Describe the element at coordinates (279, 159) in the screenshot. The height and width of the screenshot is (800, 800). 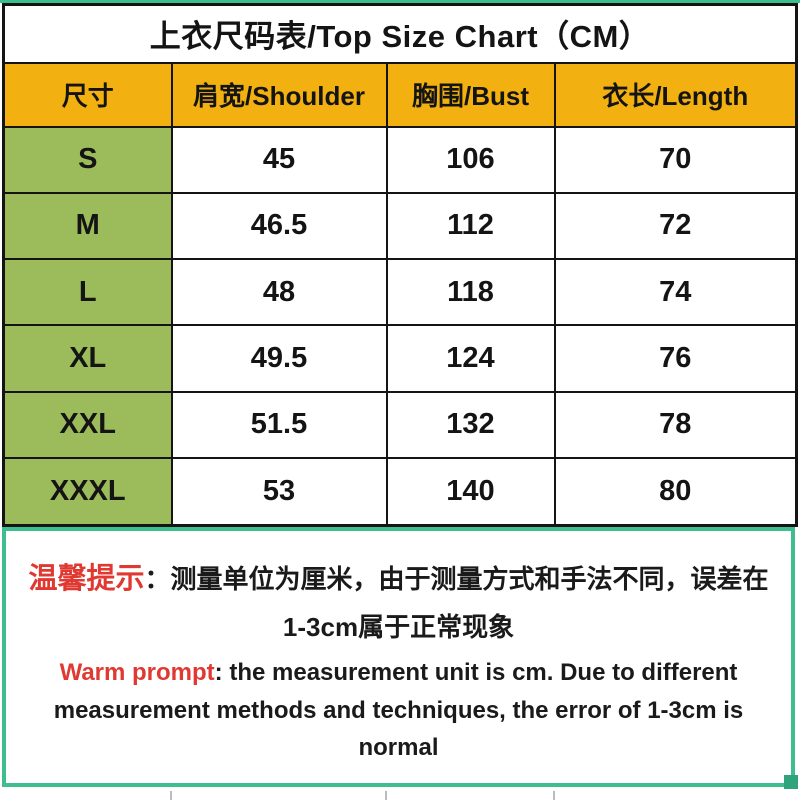
I see `shoulder-value: 45` at that location.